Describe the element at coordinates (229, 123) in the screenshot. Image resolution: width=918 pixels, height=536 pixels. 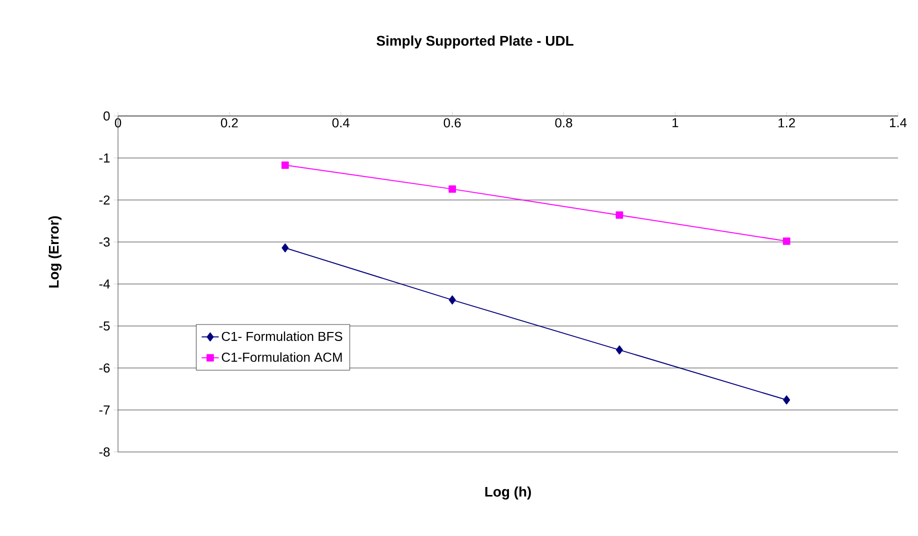
I see `x-tick-label: 0.2` at that location.